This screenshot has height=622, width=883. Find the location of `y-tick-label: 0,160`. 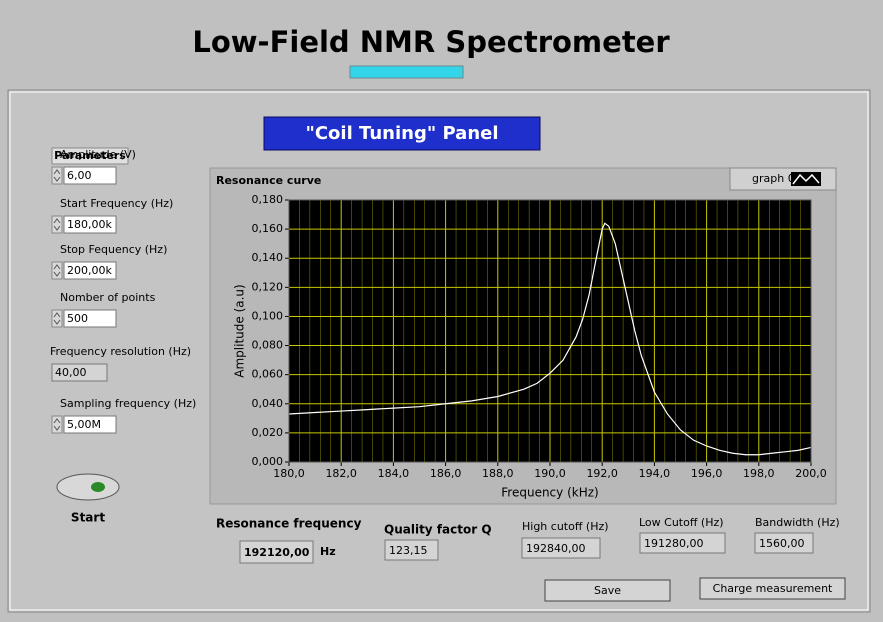

y-tick-label: 0,160 is located at coordinates (268, 228).